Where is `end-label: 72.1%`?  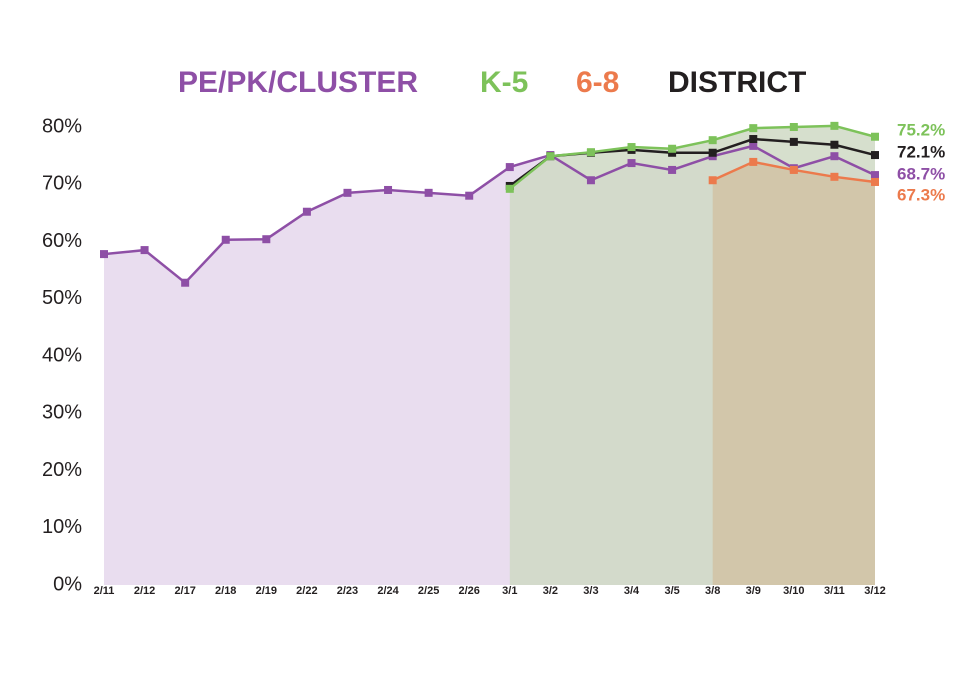 end-label: 72.1% is located at coordinates (921, 151).